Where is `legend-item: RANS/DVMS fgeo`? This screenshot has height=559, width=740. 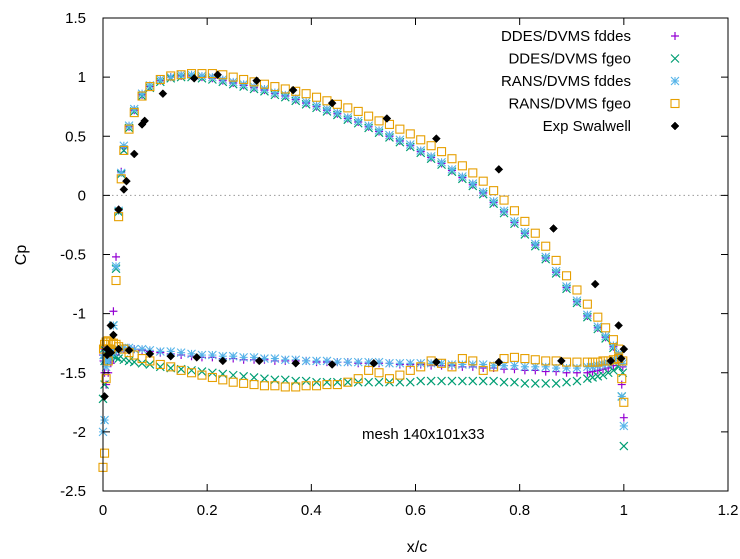 legend-item: RANS/DVMS fgeo is located at coordinates (594, 104).